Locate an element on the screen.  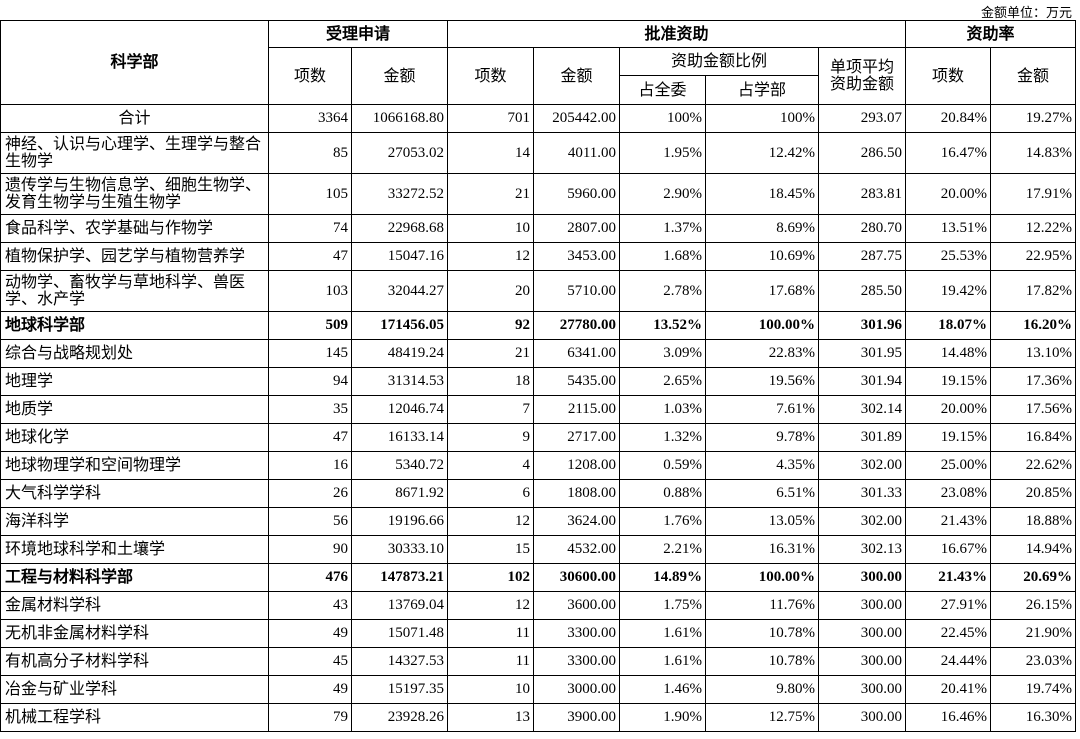
cell: 9.78% is located at coordinates (762, 437).